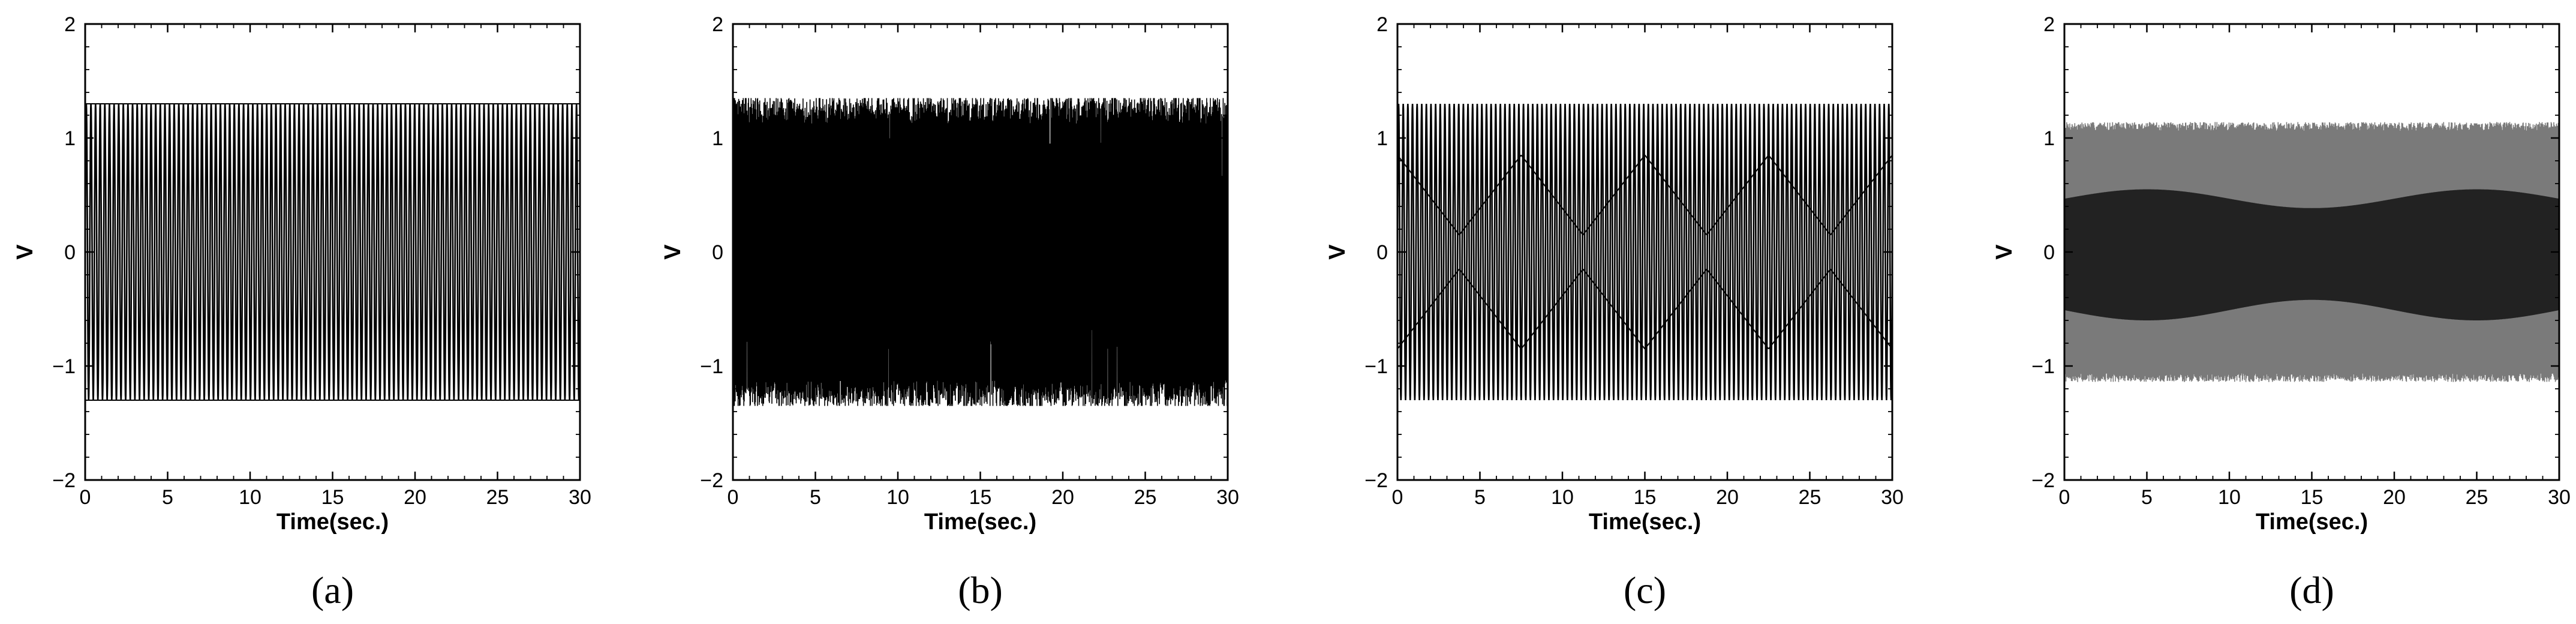 Image resolution: width=2576 pixels, height=624 pixels. I want to click on panel-label: (c), so click(1645, 590).